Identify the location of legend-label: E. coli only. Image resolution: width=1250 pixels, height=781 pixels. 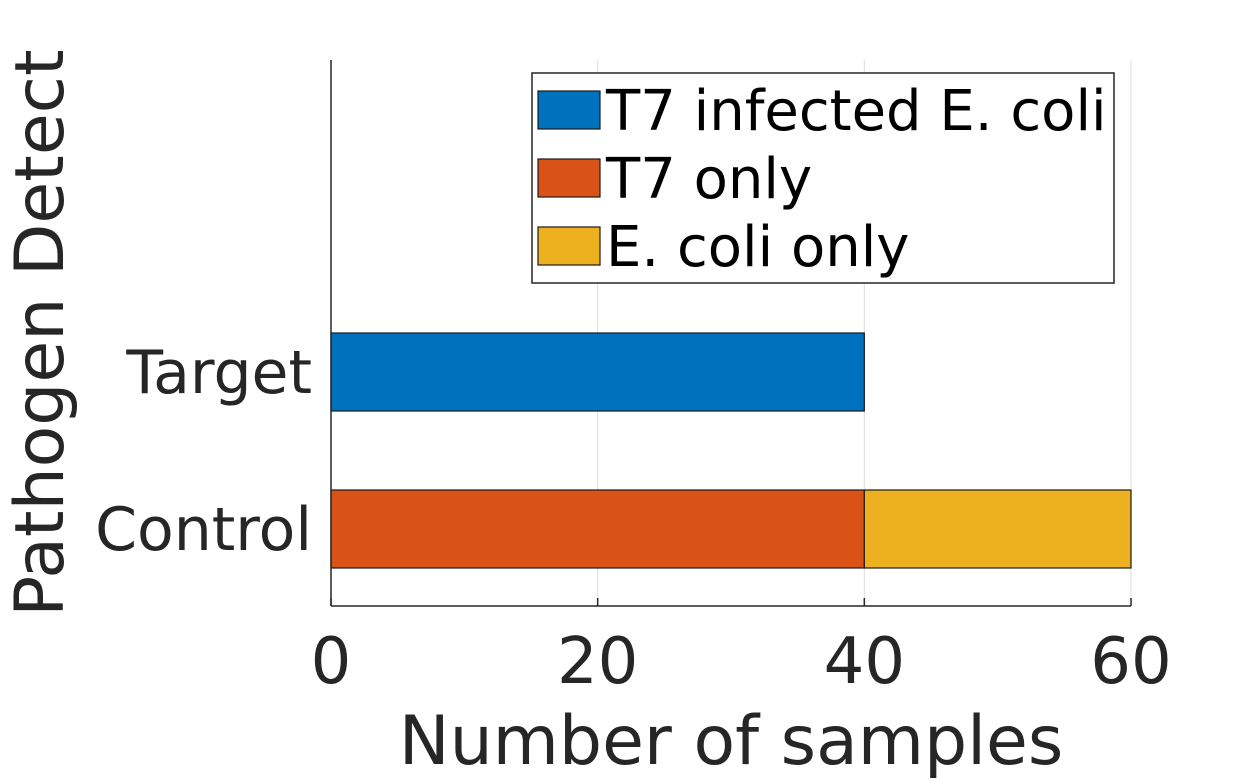
(757, 247).